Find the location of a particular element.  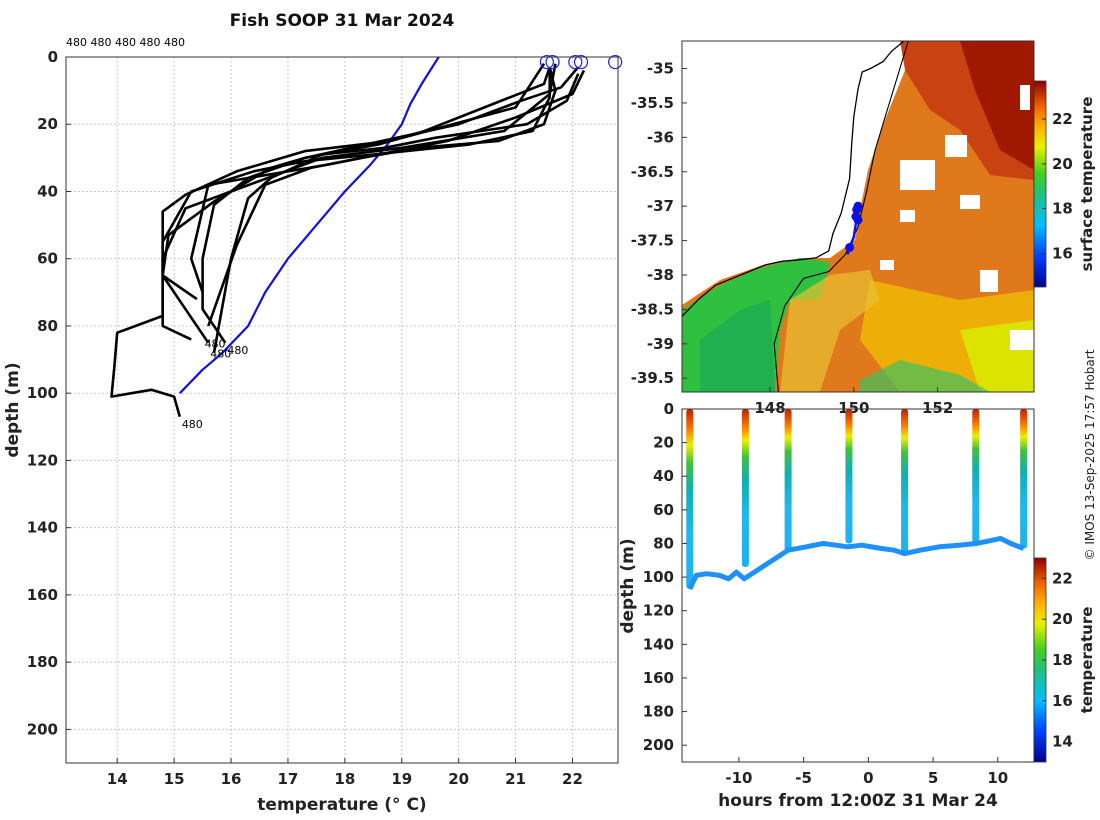

map-profile-positions is located at coordinates (854, 226).